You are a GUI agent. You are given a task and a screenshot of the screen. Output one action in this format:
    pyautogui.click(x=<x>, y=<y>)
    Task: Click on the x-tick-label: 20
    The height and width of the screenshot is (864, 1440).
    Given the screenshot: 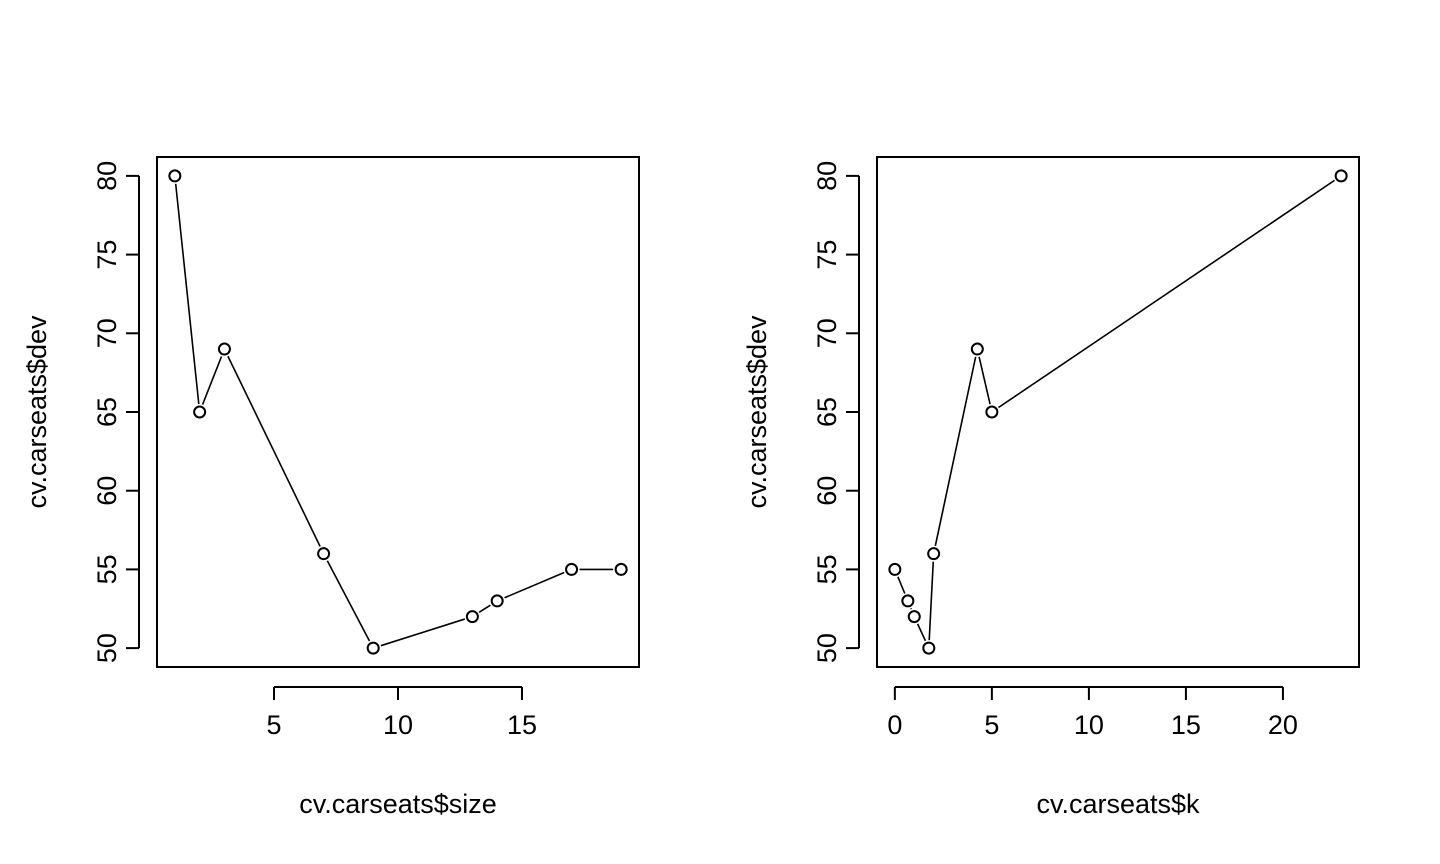 What is the action you would take?
    pyautogui.click(x=1283, y=725)
    